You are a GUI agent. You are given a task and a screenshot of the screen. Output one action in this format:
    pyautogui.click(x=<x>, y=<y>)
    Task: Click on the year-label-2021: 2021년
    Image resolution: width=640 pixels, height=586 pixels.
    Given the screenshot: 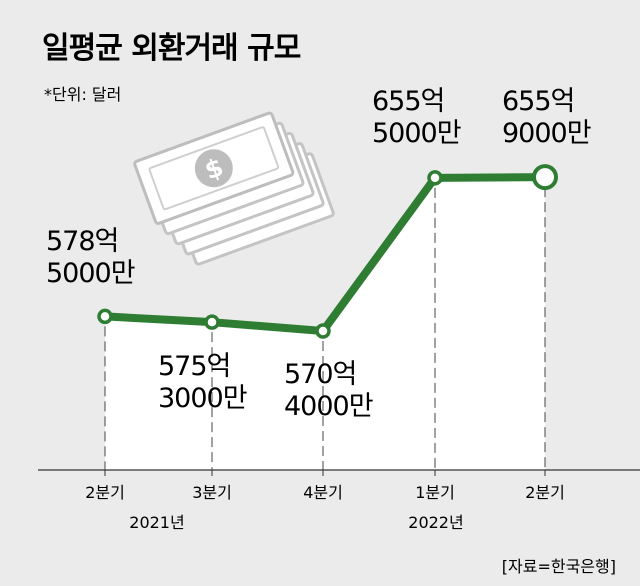 What is the action you would take?
    pyautogui.click(x=156, y=522)
    